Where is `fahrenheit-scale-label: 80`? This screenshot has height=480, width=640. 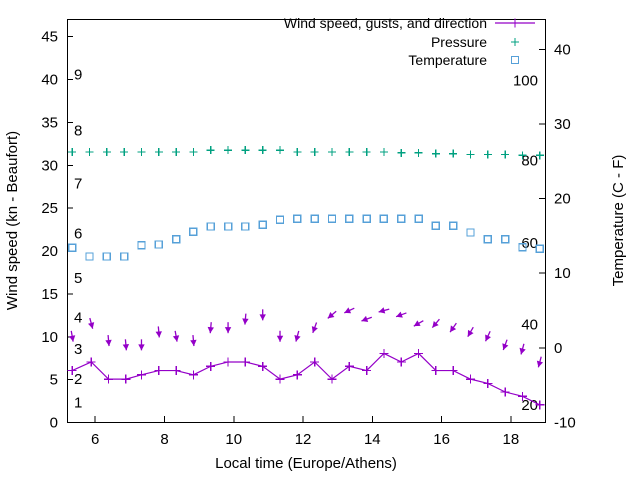 fahrenheit-scale-label: 80 is located at coordinates (529, 160).